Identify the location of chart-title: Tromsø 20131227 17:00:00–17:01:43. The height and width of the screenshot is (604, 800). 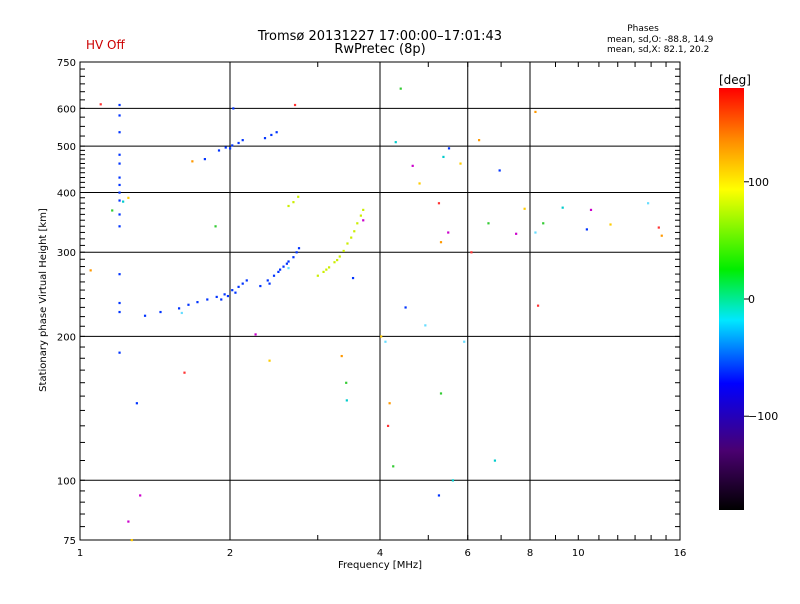
(379, 36).